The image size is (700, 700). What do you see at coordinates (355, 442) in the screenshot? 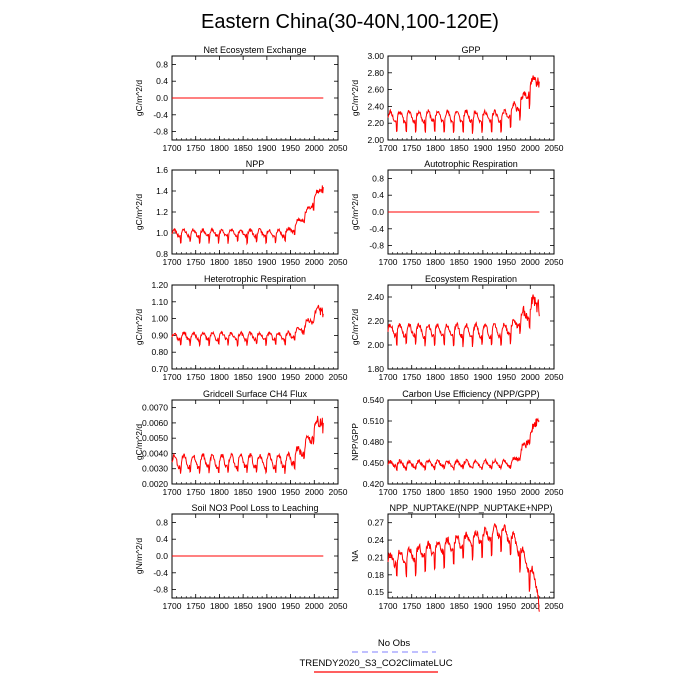
I see `y-axis-label: NPP/GPP` at bounding box center [355, 442].